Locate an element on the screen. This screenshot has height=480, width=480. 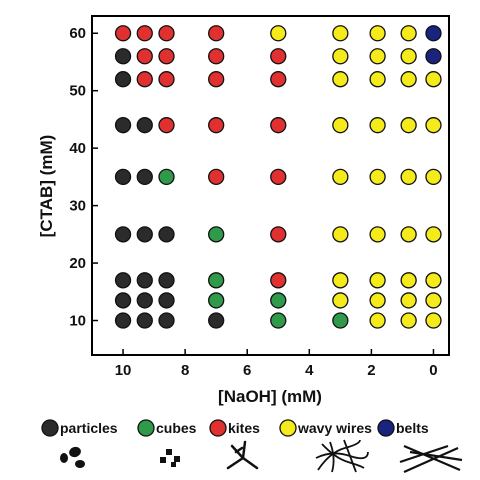
legend-label-kites: kites is located at coordinates (244, 428).